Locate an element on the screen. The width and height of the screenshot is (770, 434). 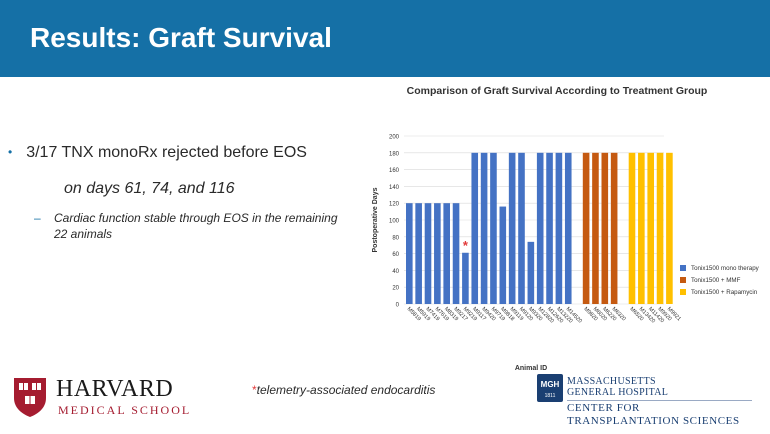
mgh-line4: TRANSPLANTATION SCIENCES is located at coordinates (653, 421).